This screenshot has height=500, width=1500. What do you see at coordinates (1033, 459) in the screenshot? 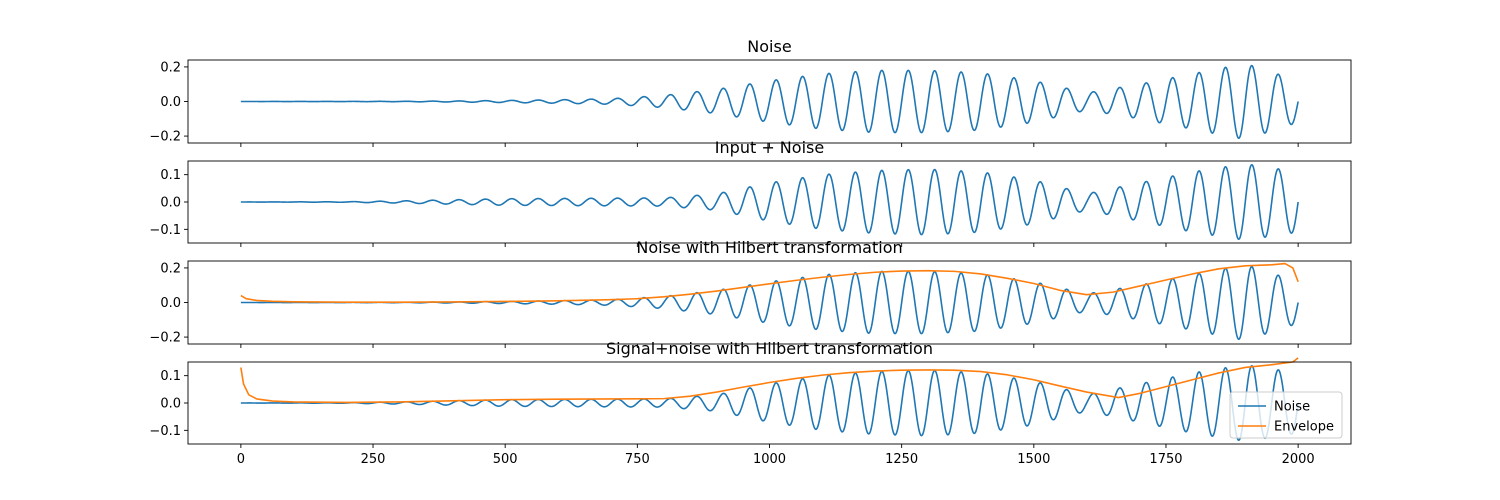
I see `x-tick-label: 1500` at bounding box center [1033, 459].